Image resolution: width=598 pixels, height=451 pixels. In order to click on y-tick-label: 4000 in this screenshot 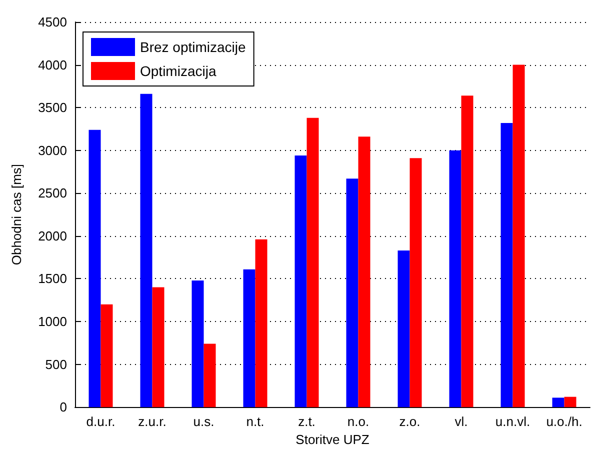, I will do `click(52, 64)`.